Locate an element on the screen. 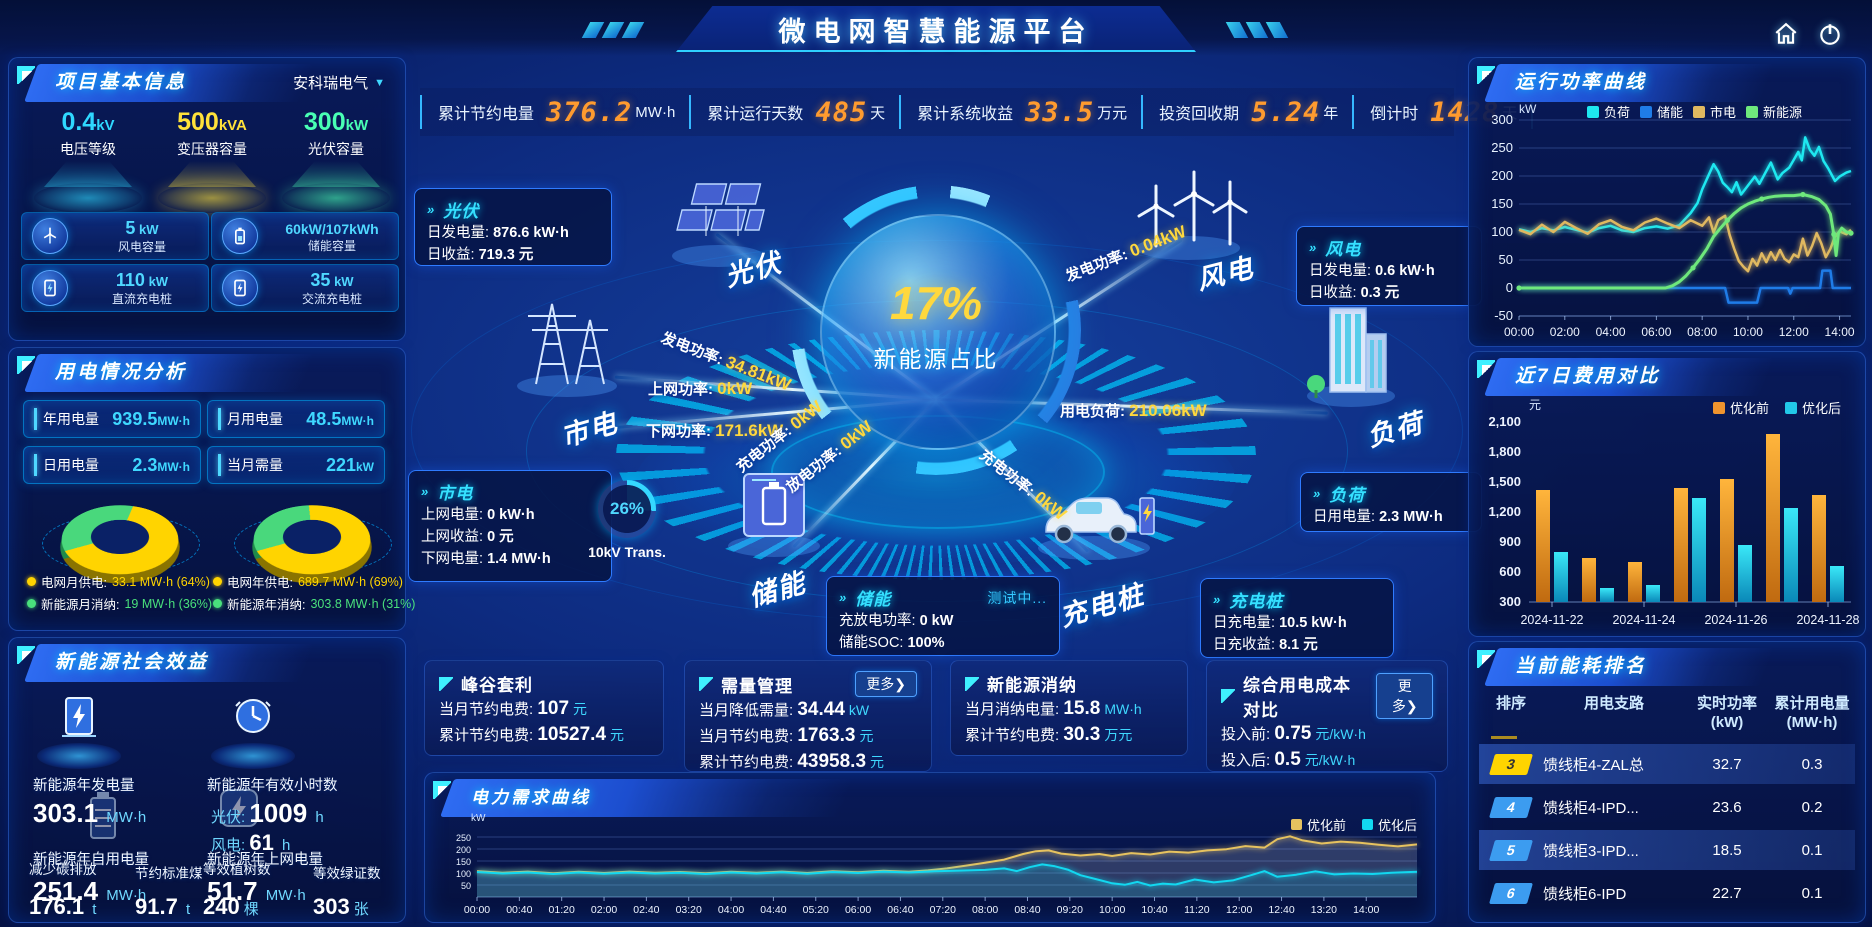 The height and width of the screenshot is (927, 1872). summary-row-value: 0.5 is located at coordinates (1287, 759).